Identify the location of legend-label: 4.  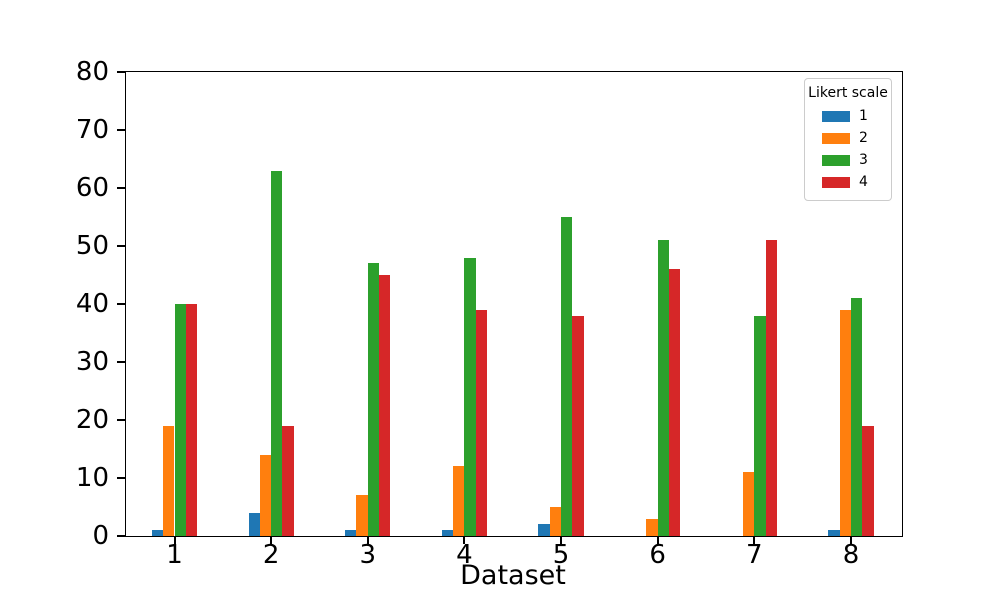
(863, 182).